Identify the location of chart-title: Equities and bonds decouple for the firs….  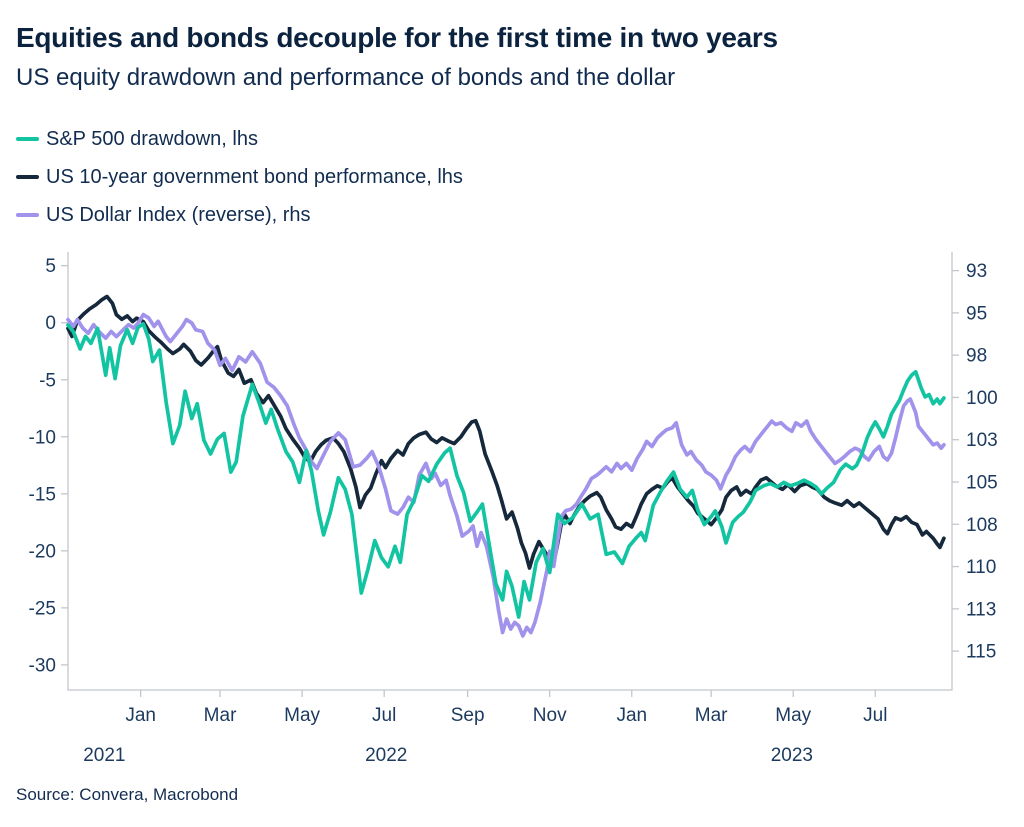
(397, 37).